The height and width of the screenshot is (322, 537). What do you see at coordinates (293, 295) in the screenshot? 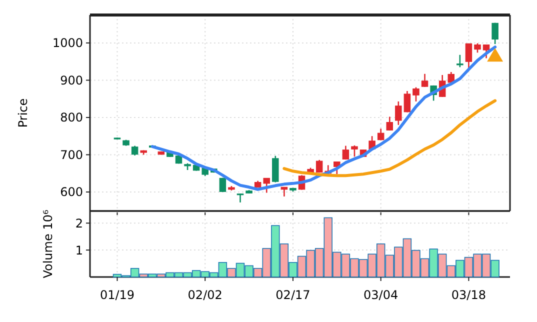
I see `x-tick-label: 02/17` at bounding box center [293, 295].